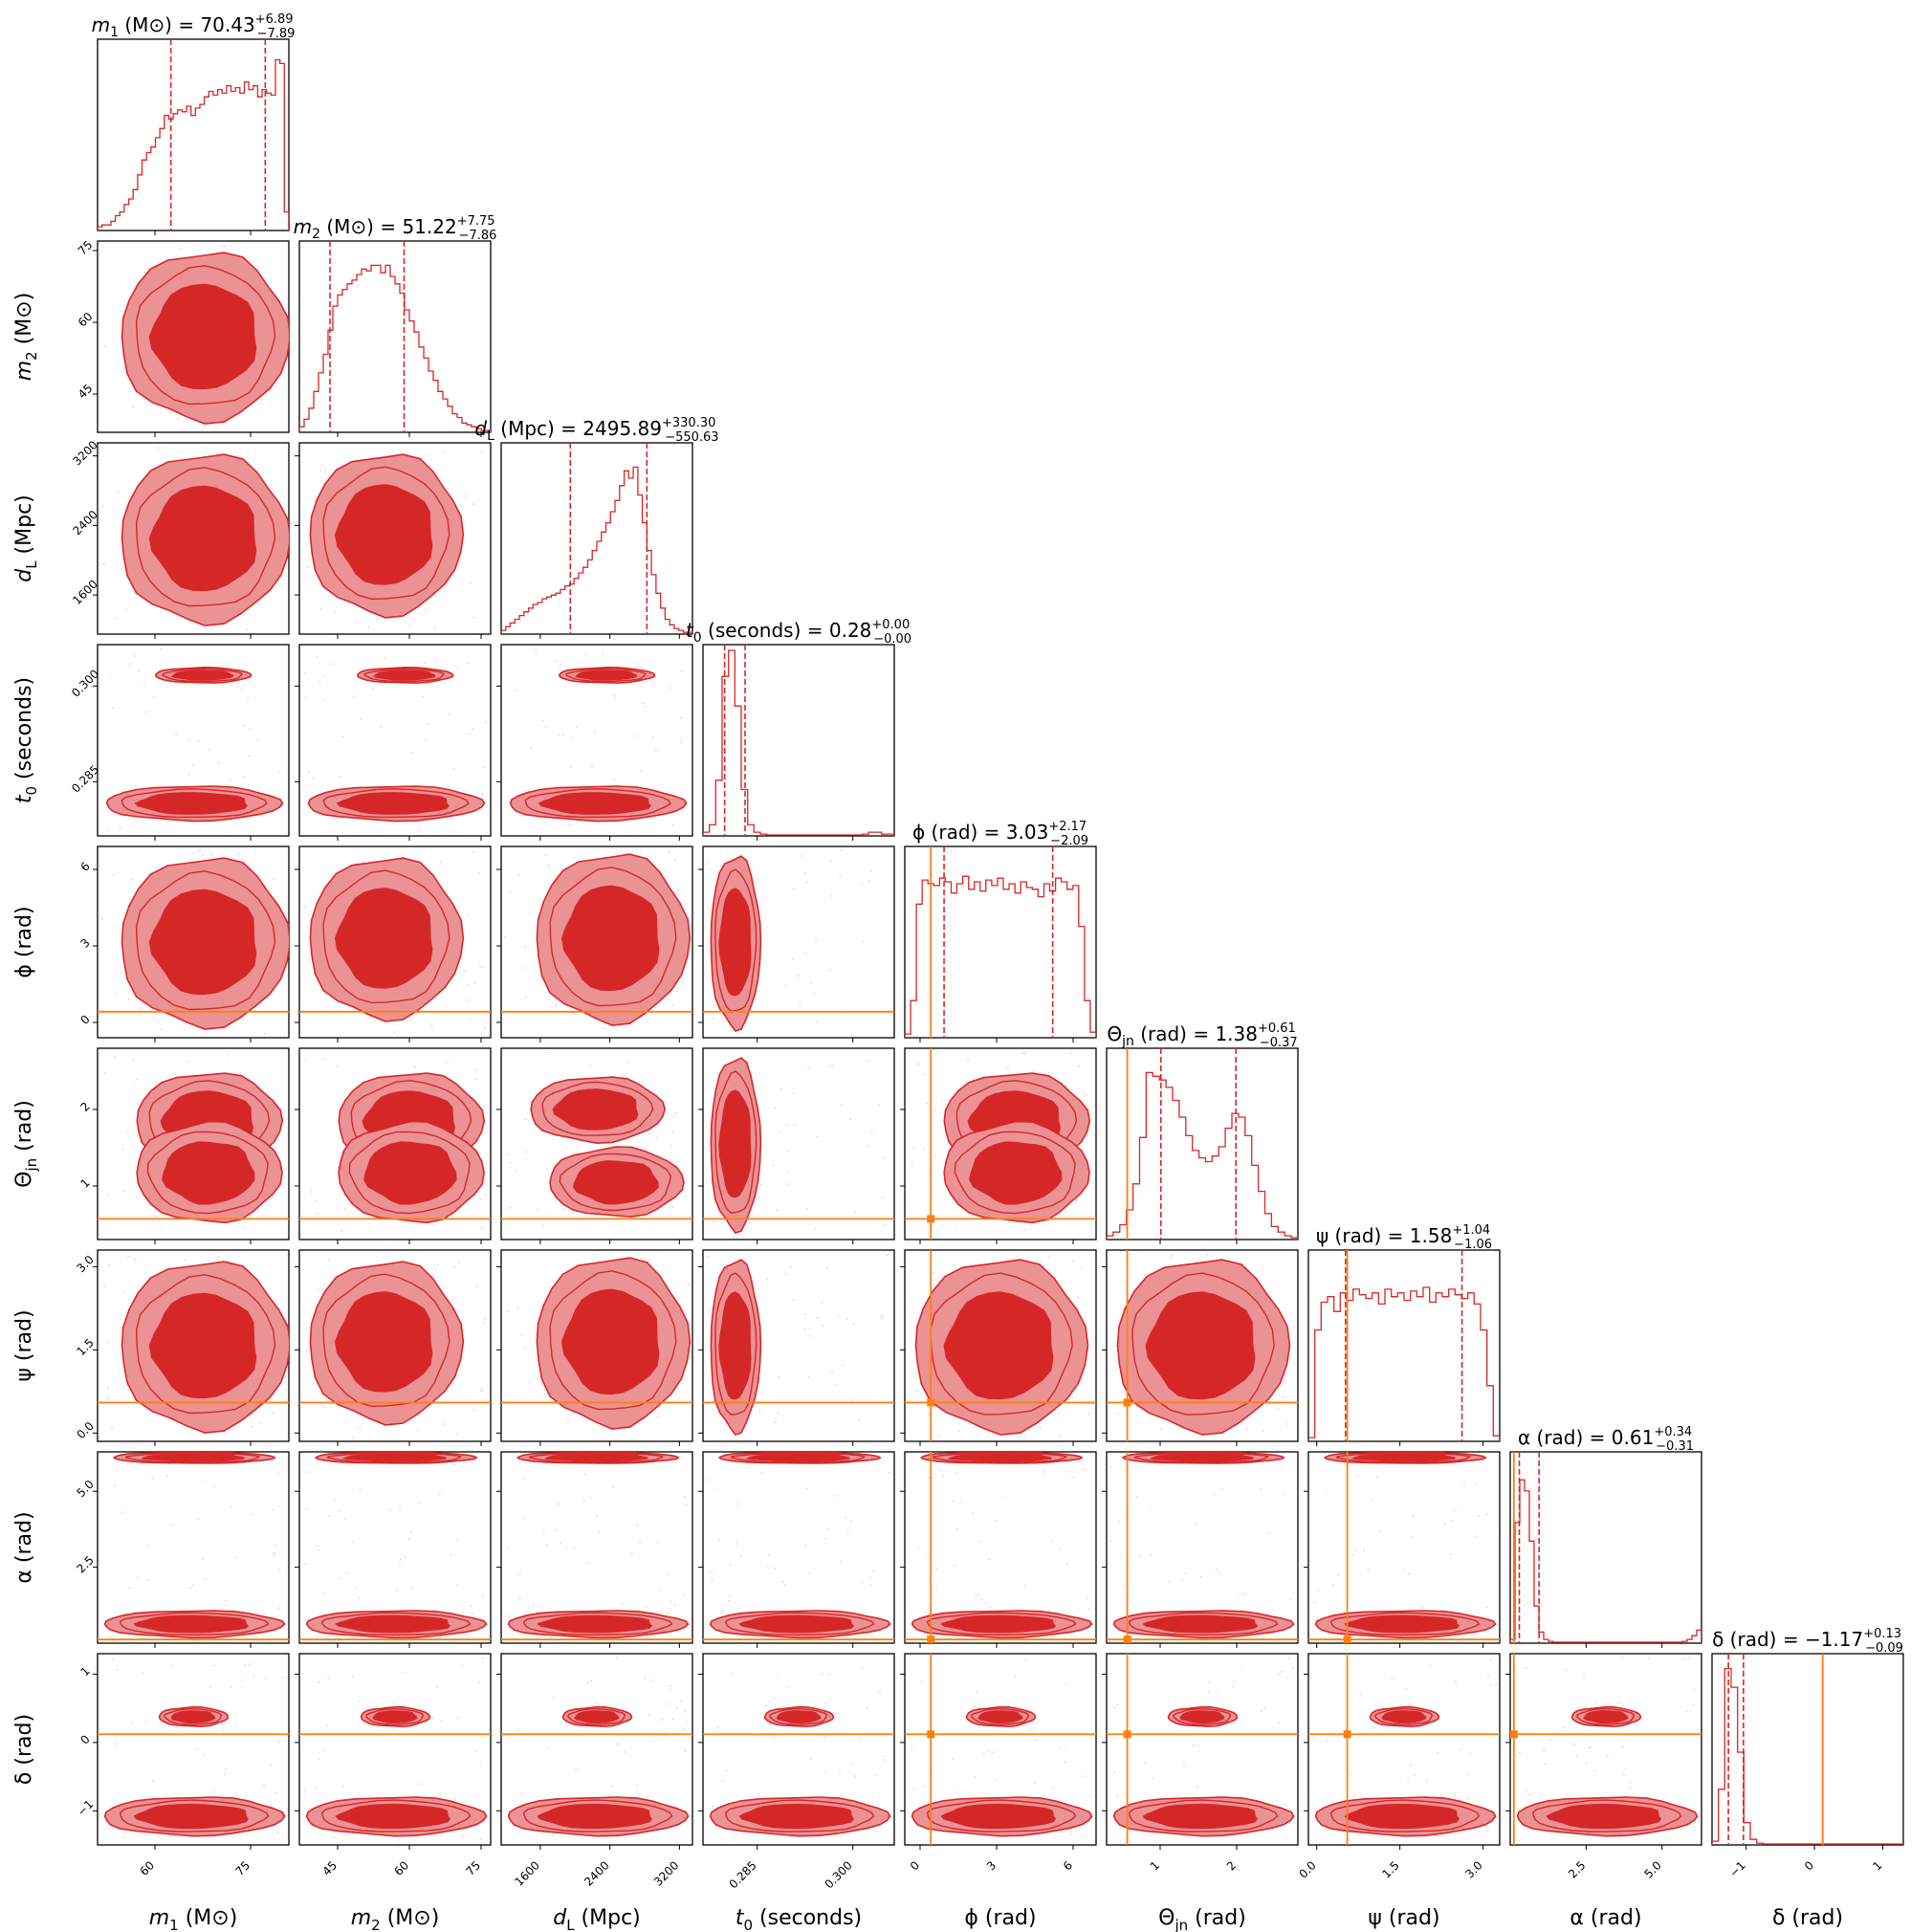 This screenshot has width=1932, height=1932. What do you see at coordinates (410, 1173) in the screenshot?
I see `panel-m2-theta-inner-contour` at bounding box center [410, 1173].